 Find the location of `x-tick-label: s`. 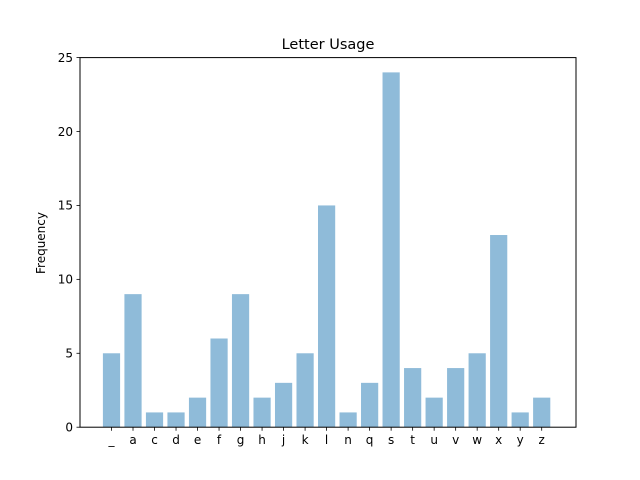

x-tick-label: s is located at coordinates (391, 440).